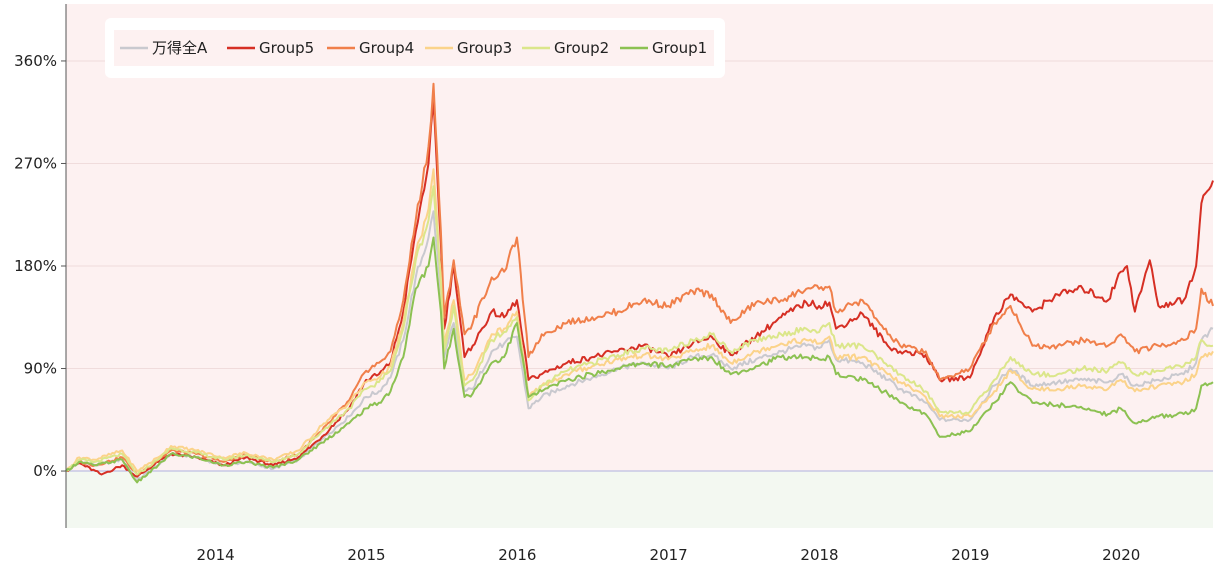 The width and height of the screenshot is (1221, 573). I want to click on x-tick-label: 2020, so click(1121, 555).